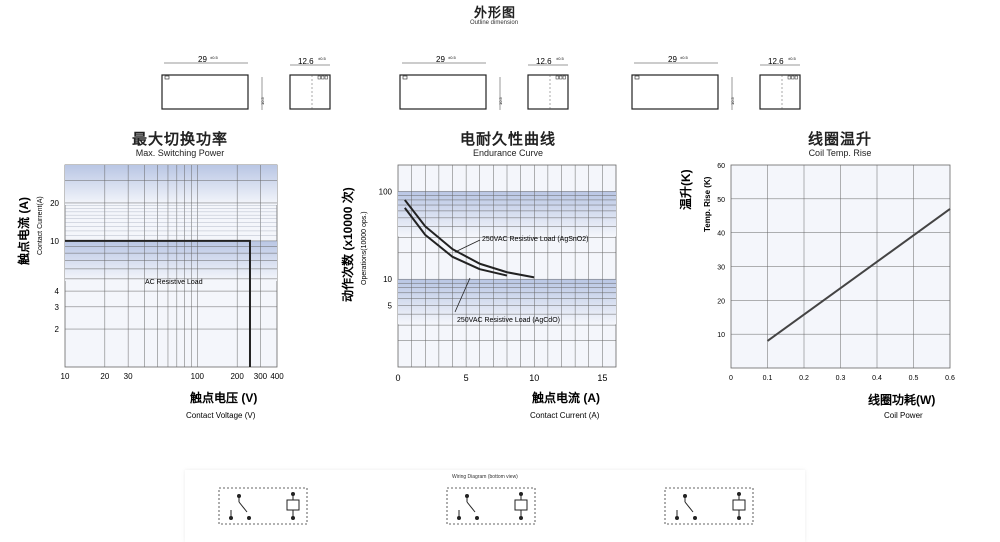 Image resolution: width=1000 pixels, height=542 pixels. Describe the element at coordinates (877, 378) in the screenshot. I see `x-tick-label: 0.4` at that location.